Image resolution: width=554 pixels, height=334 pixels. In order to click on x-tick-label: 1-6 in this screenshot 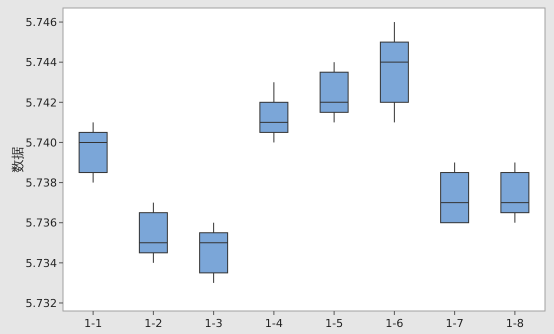, I will do `click(394, 323)`.